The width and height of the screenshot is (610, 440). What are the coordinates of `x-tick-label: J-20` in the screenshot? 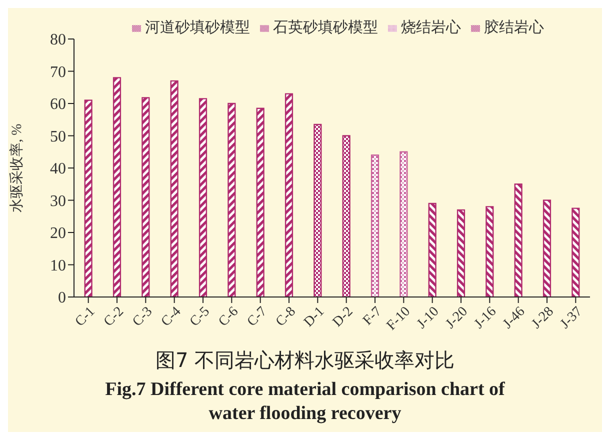 It's located at (457, 318).